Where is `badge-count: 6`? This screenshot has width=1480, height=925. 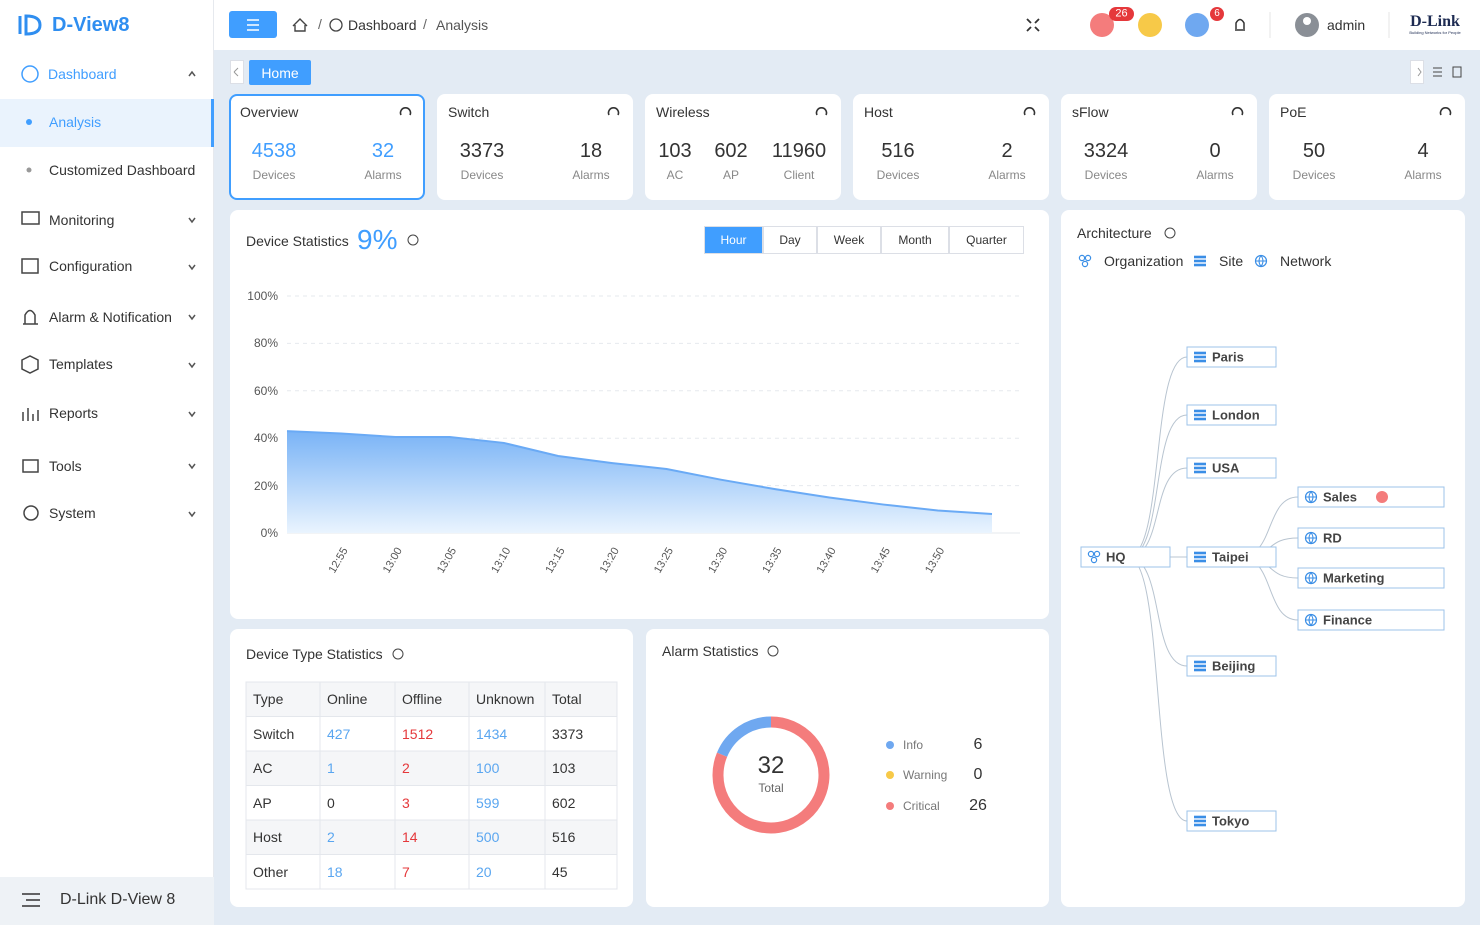
badge-count: 6 is located at coordinates (1217, 13).